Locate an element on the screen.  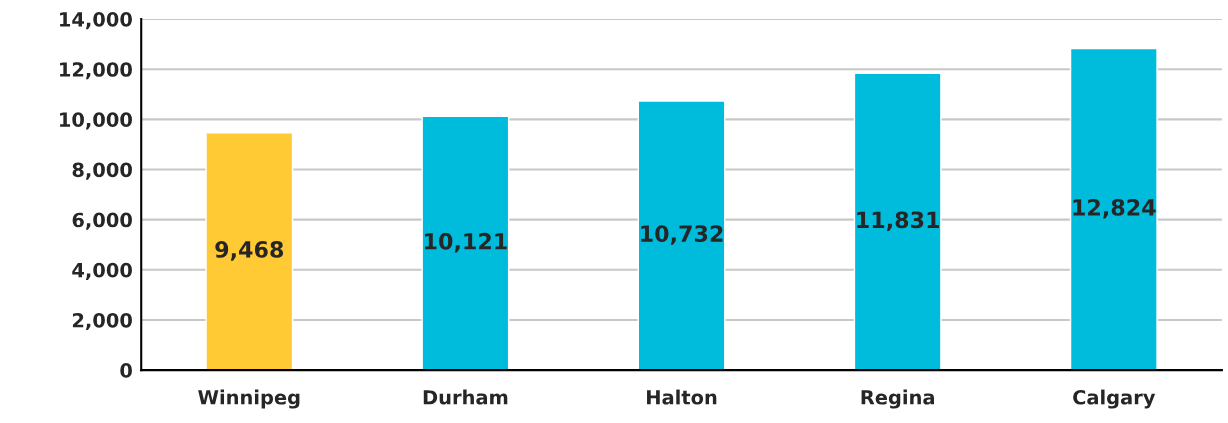
y-tick-label: 0 is located at coordinates (126, 370).